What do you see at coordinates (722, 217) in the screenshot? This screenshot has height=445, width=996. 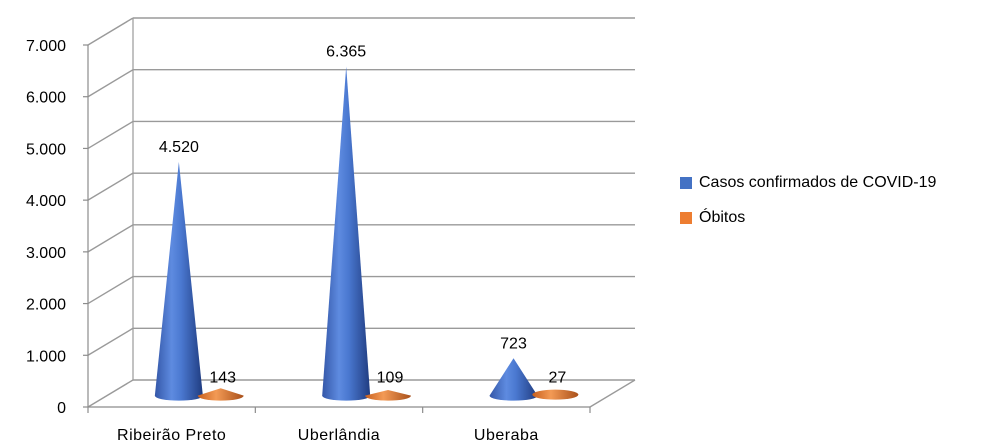 I see `legend-label-obitos: Óbitos` at bounding box center [722, 217].